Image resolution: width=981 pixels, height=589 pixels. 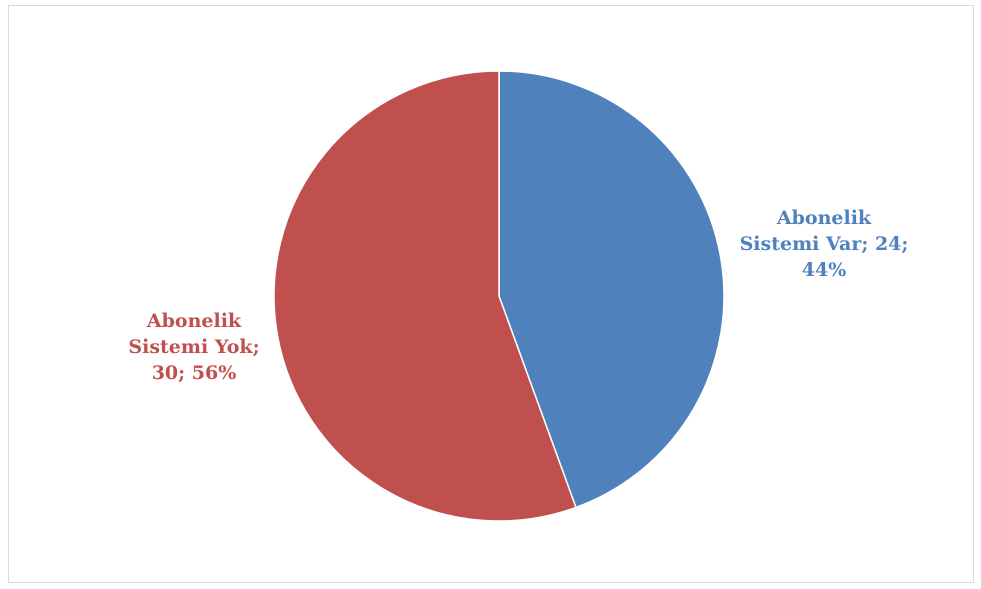 I want to click on data-label-abonelik-sistemi-var: Abonelik Sistemi Var; 24; 44%, so click(x=824, y=244).